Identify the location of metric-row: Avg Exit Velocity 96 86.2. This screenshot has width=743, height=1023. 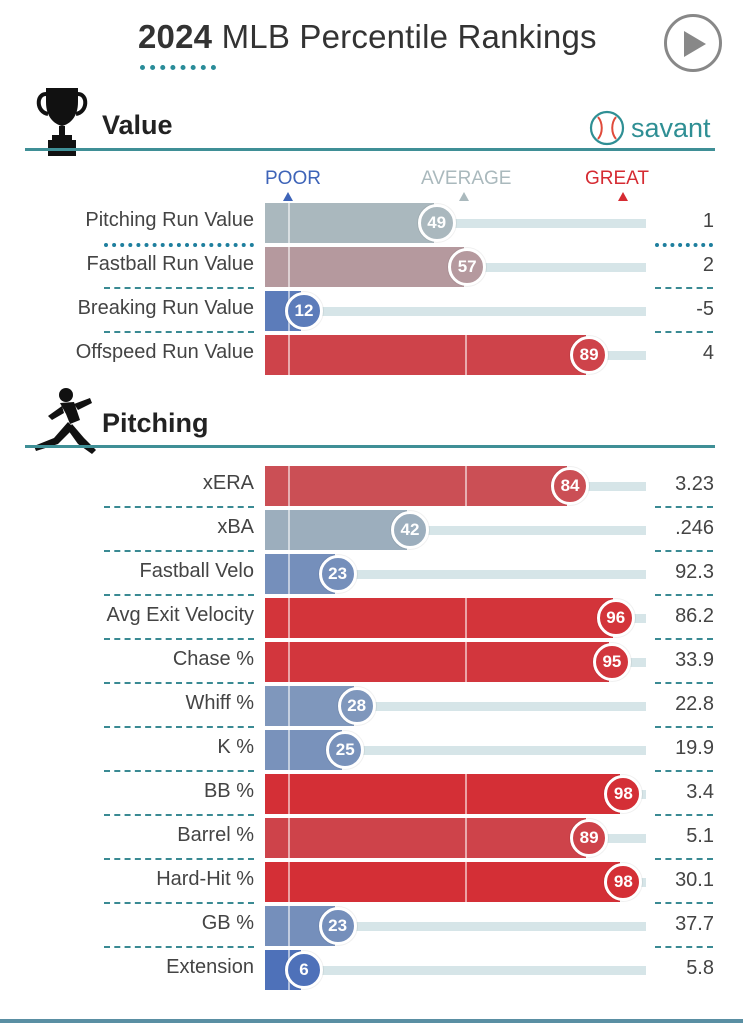
(371, 618).